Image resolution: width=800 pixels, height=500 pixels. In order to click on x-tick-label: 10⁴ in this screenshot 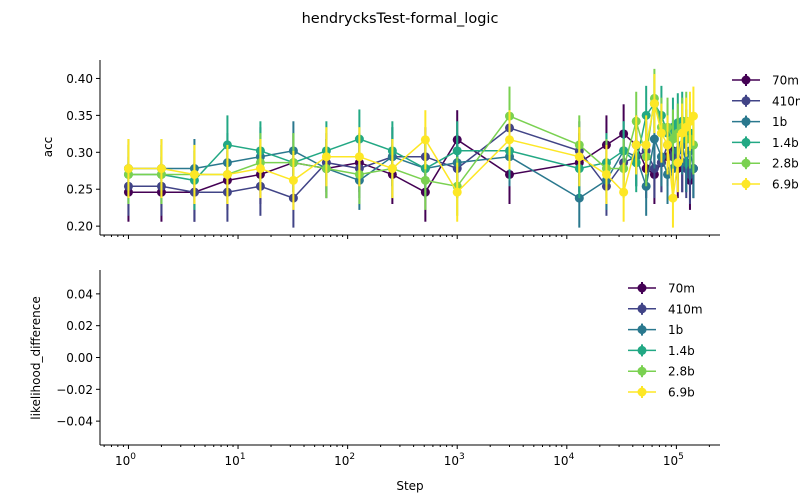, I will do `click(563, 460)`.